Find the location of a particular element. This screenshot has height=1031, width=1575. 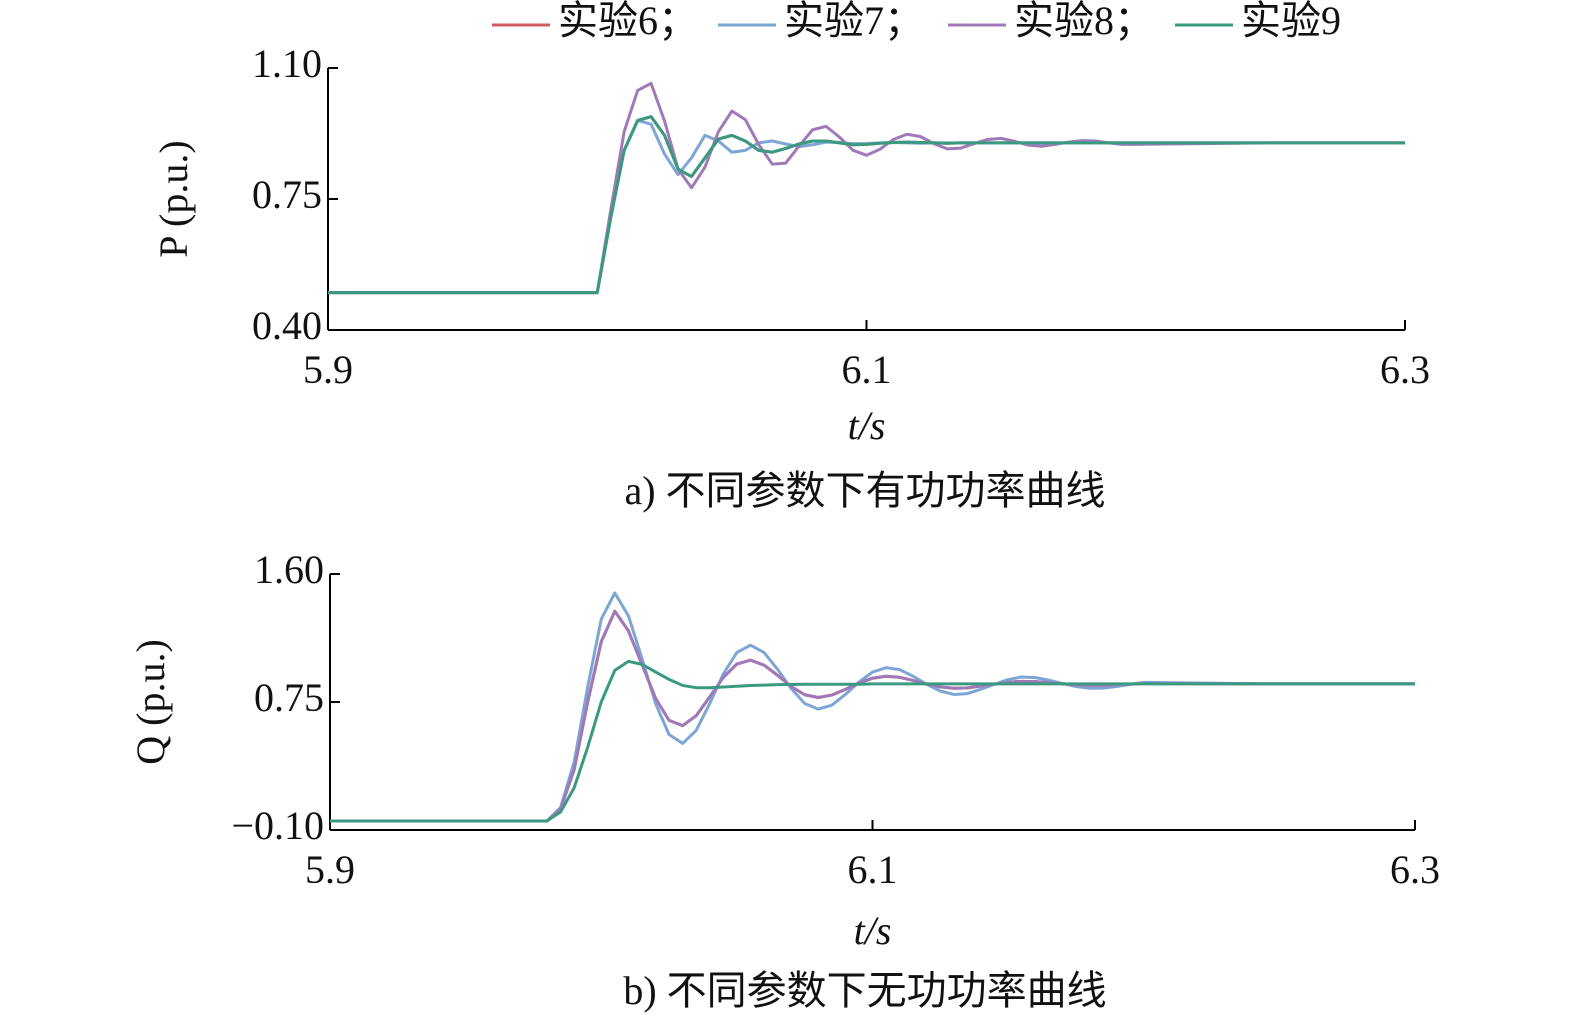

y-tick-label: 1.60 is located at coordinates (289, 569).